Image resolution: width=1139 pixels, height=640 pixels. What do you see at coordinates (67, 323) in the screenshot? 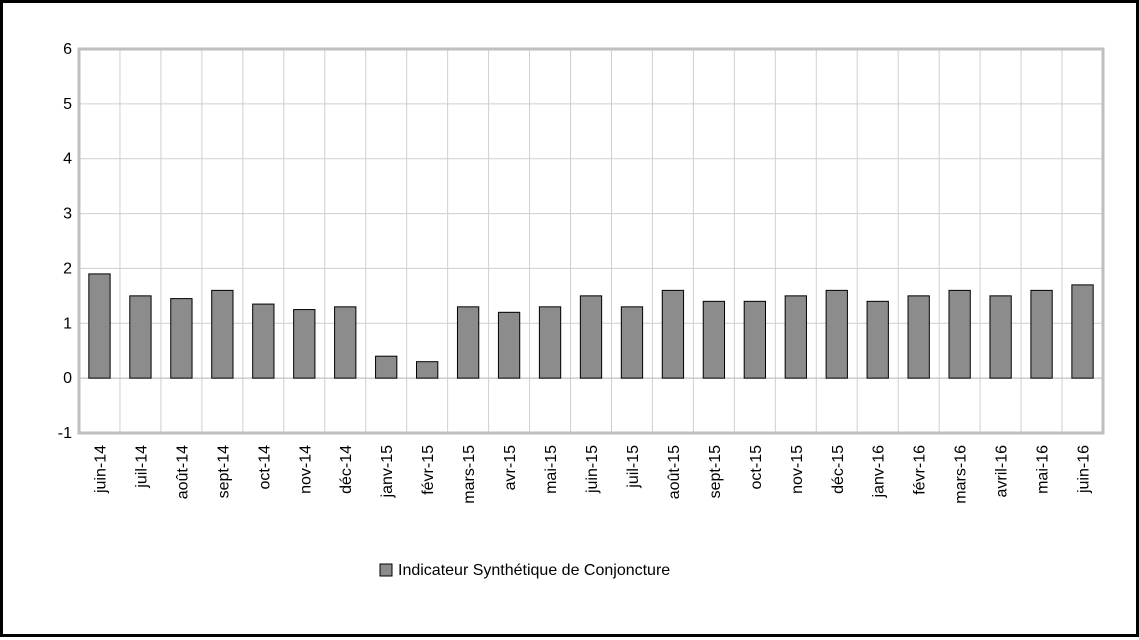
I see `y-tick-label: 1` at bounding box center [67, 323].